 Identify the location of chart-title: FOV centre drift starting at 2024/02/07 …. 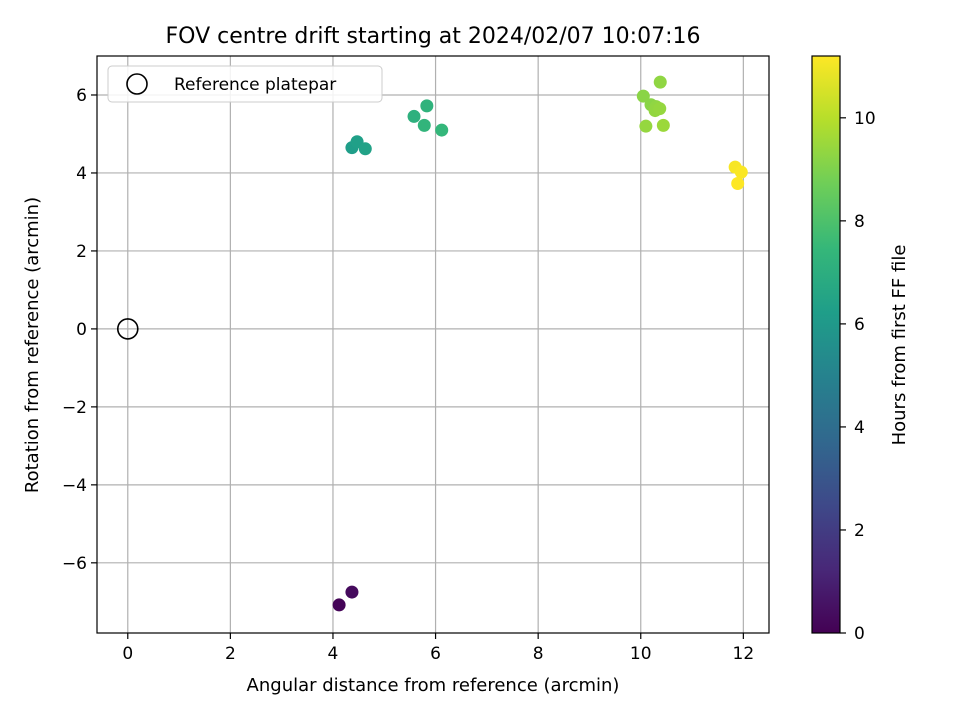
(433, 36).